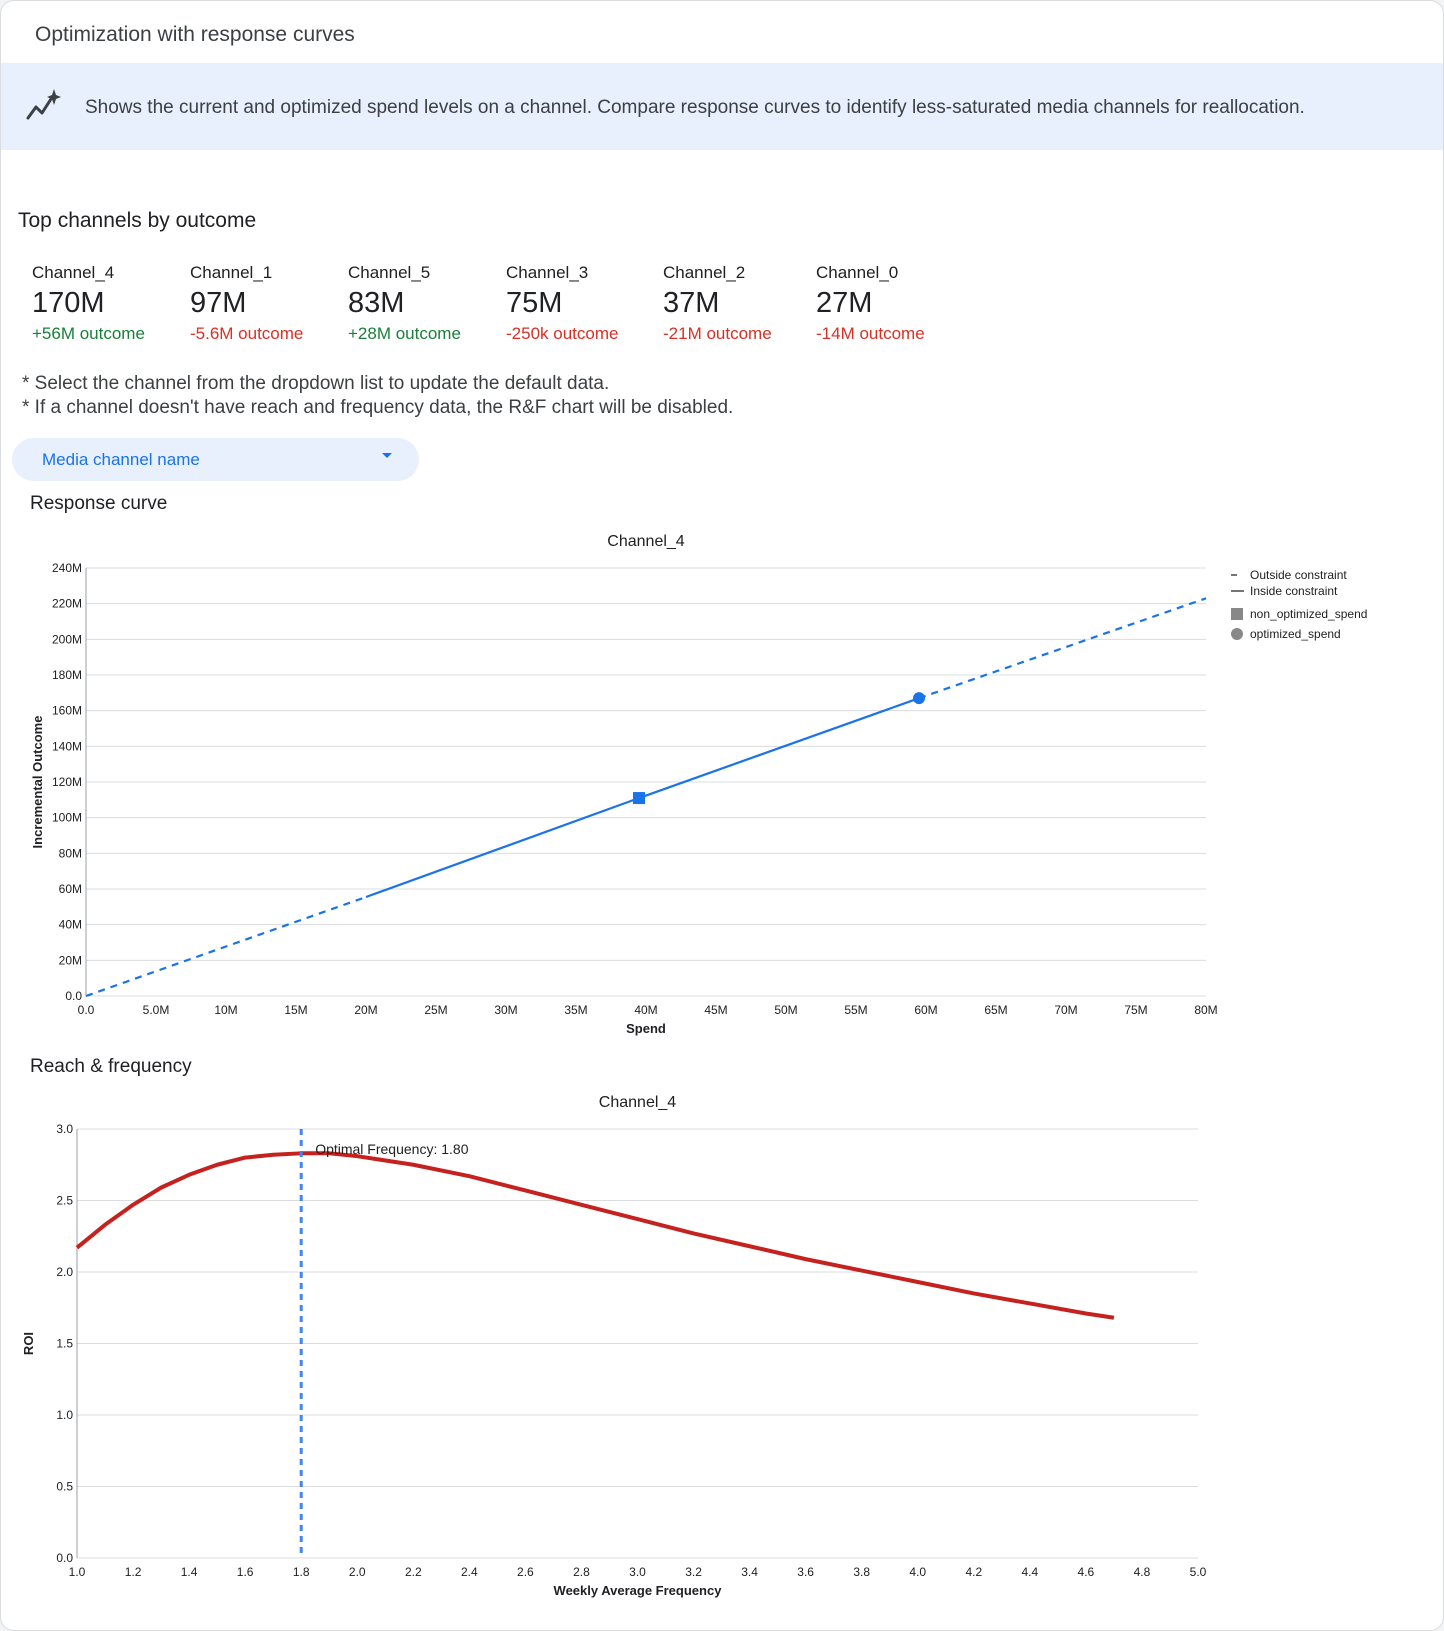 The width and height of the screenshot is (1444, 1631). Describe the element at coordinates (534, 303) in the screenshot. I see `channel-value: 75M` at that location.